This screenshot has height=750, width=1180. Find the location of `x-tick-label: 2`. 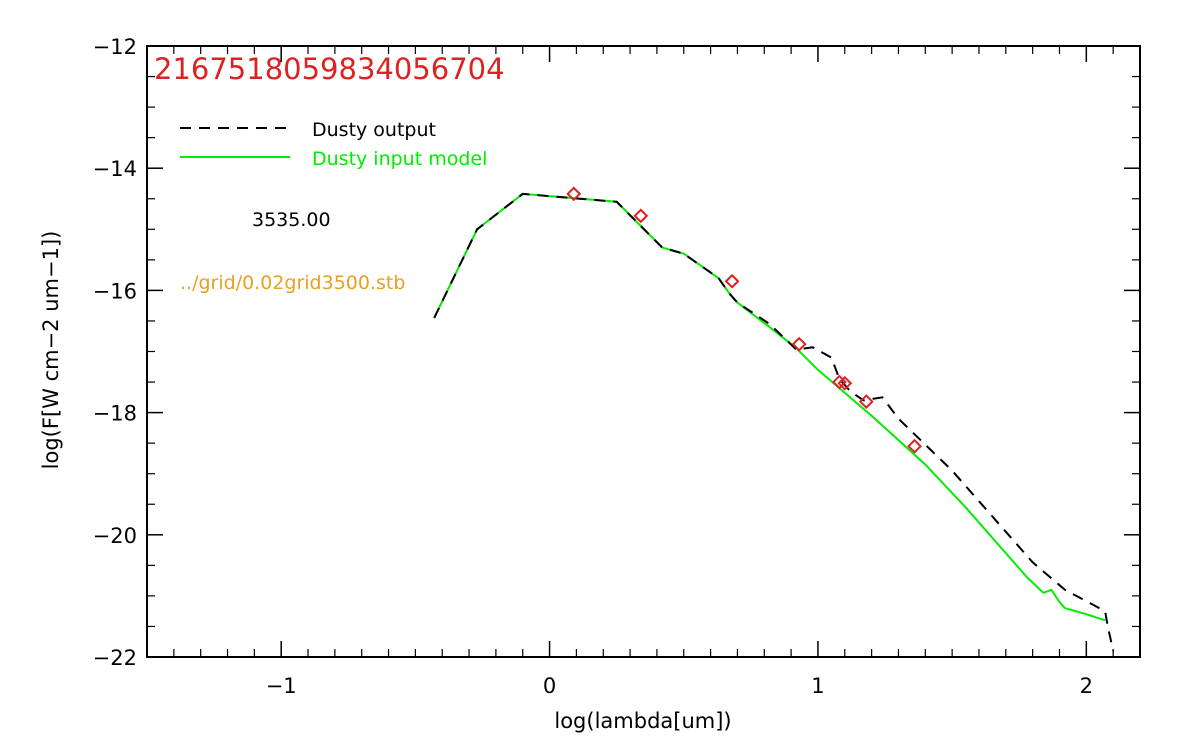

x-tick-label: 2 is located at coordinates (1086, 686).